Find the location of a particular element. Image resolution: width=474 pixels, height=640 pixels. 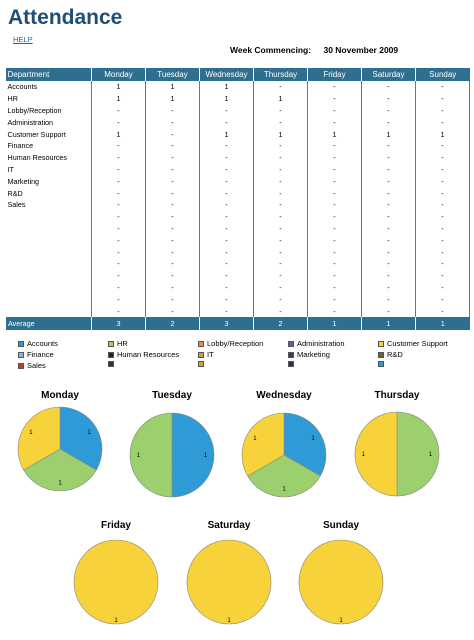

average-cell: 1 is located at coordinates (334, 323).